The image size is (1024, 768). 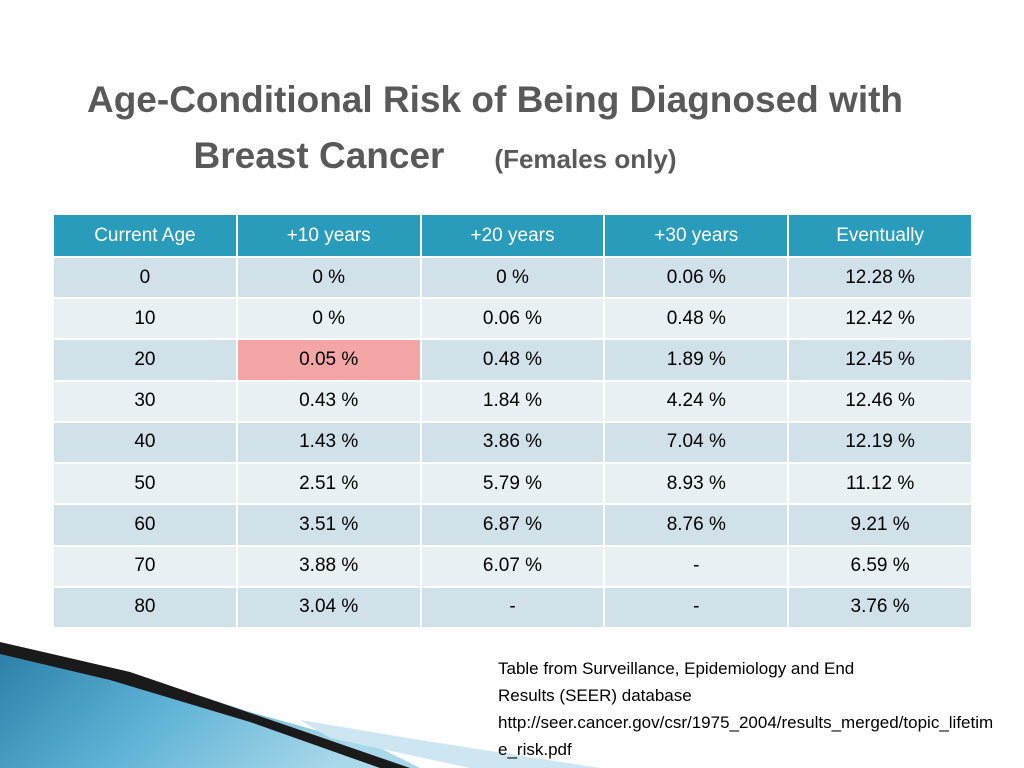 What do you see at coordinates (696, 525) in the screenshot?
I see `table-cell: 8.76 %` at bounding box center [696, 525].